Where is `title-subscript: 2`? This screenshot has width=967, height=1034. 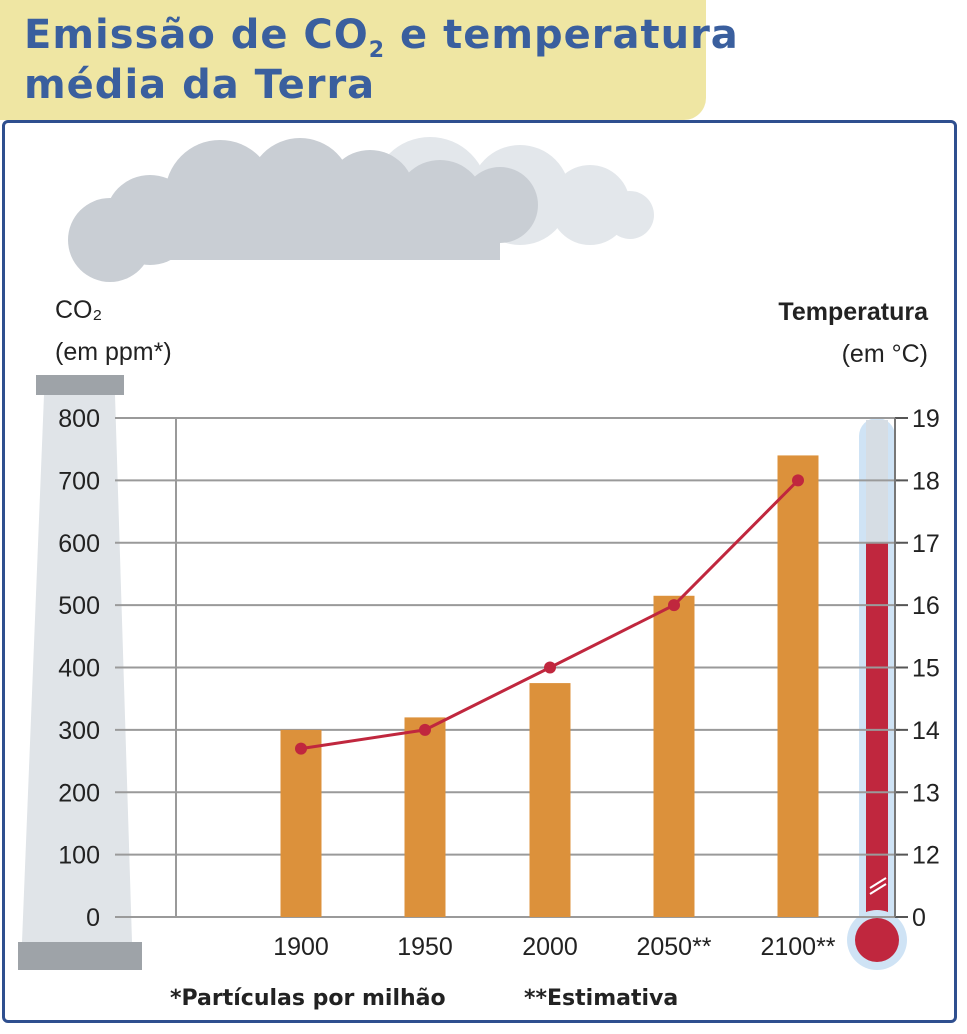 title-subscript: 2 is located at coordinates (377, 50).